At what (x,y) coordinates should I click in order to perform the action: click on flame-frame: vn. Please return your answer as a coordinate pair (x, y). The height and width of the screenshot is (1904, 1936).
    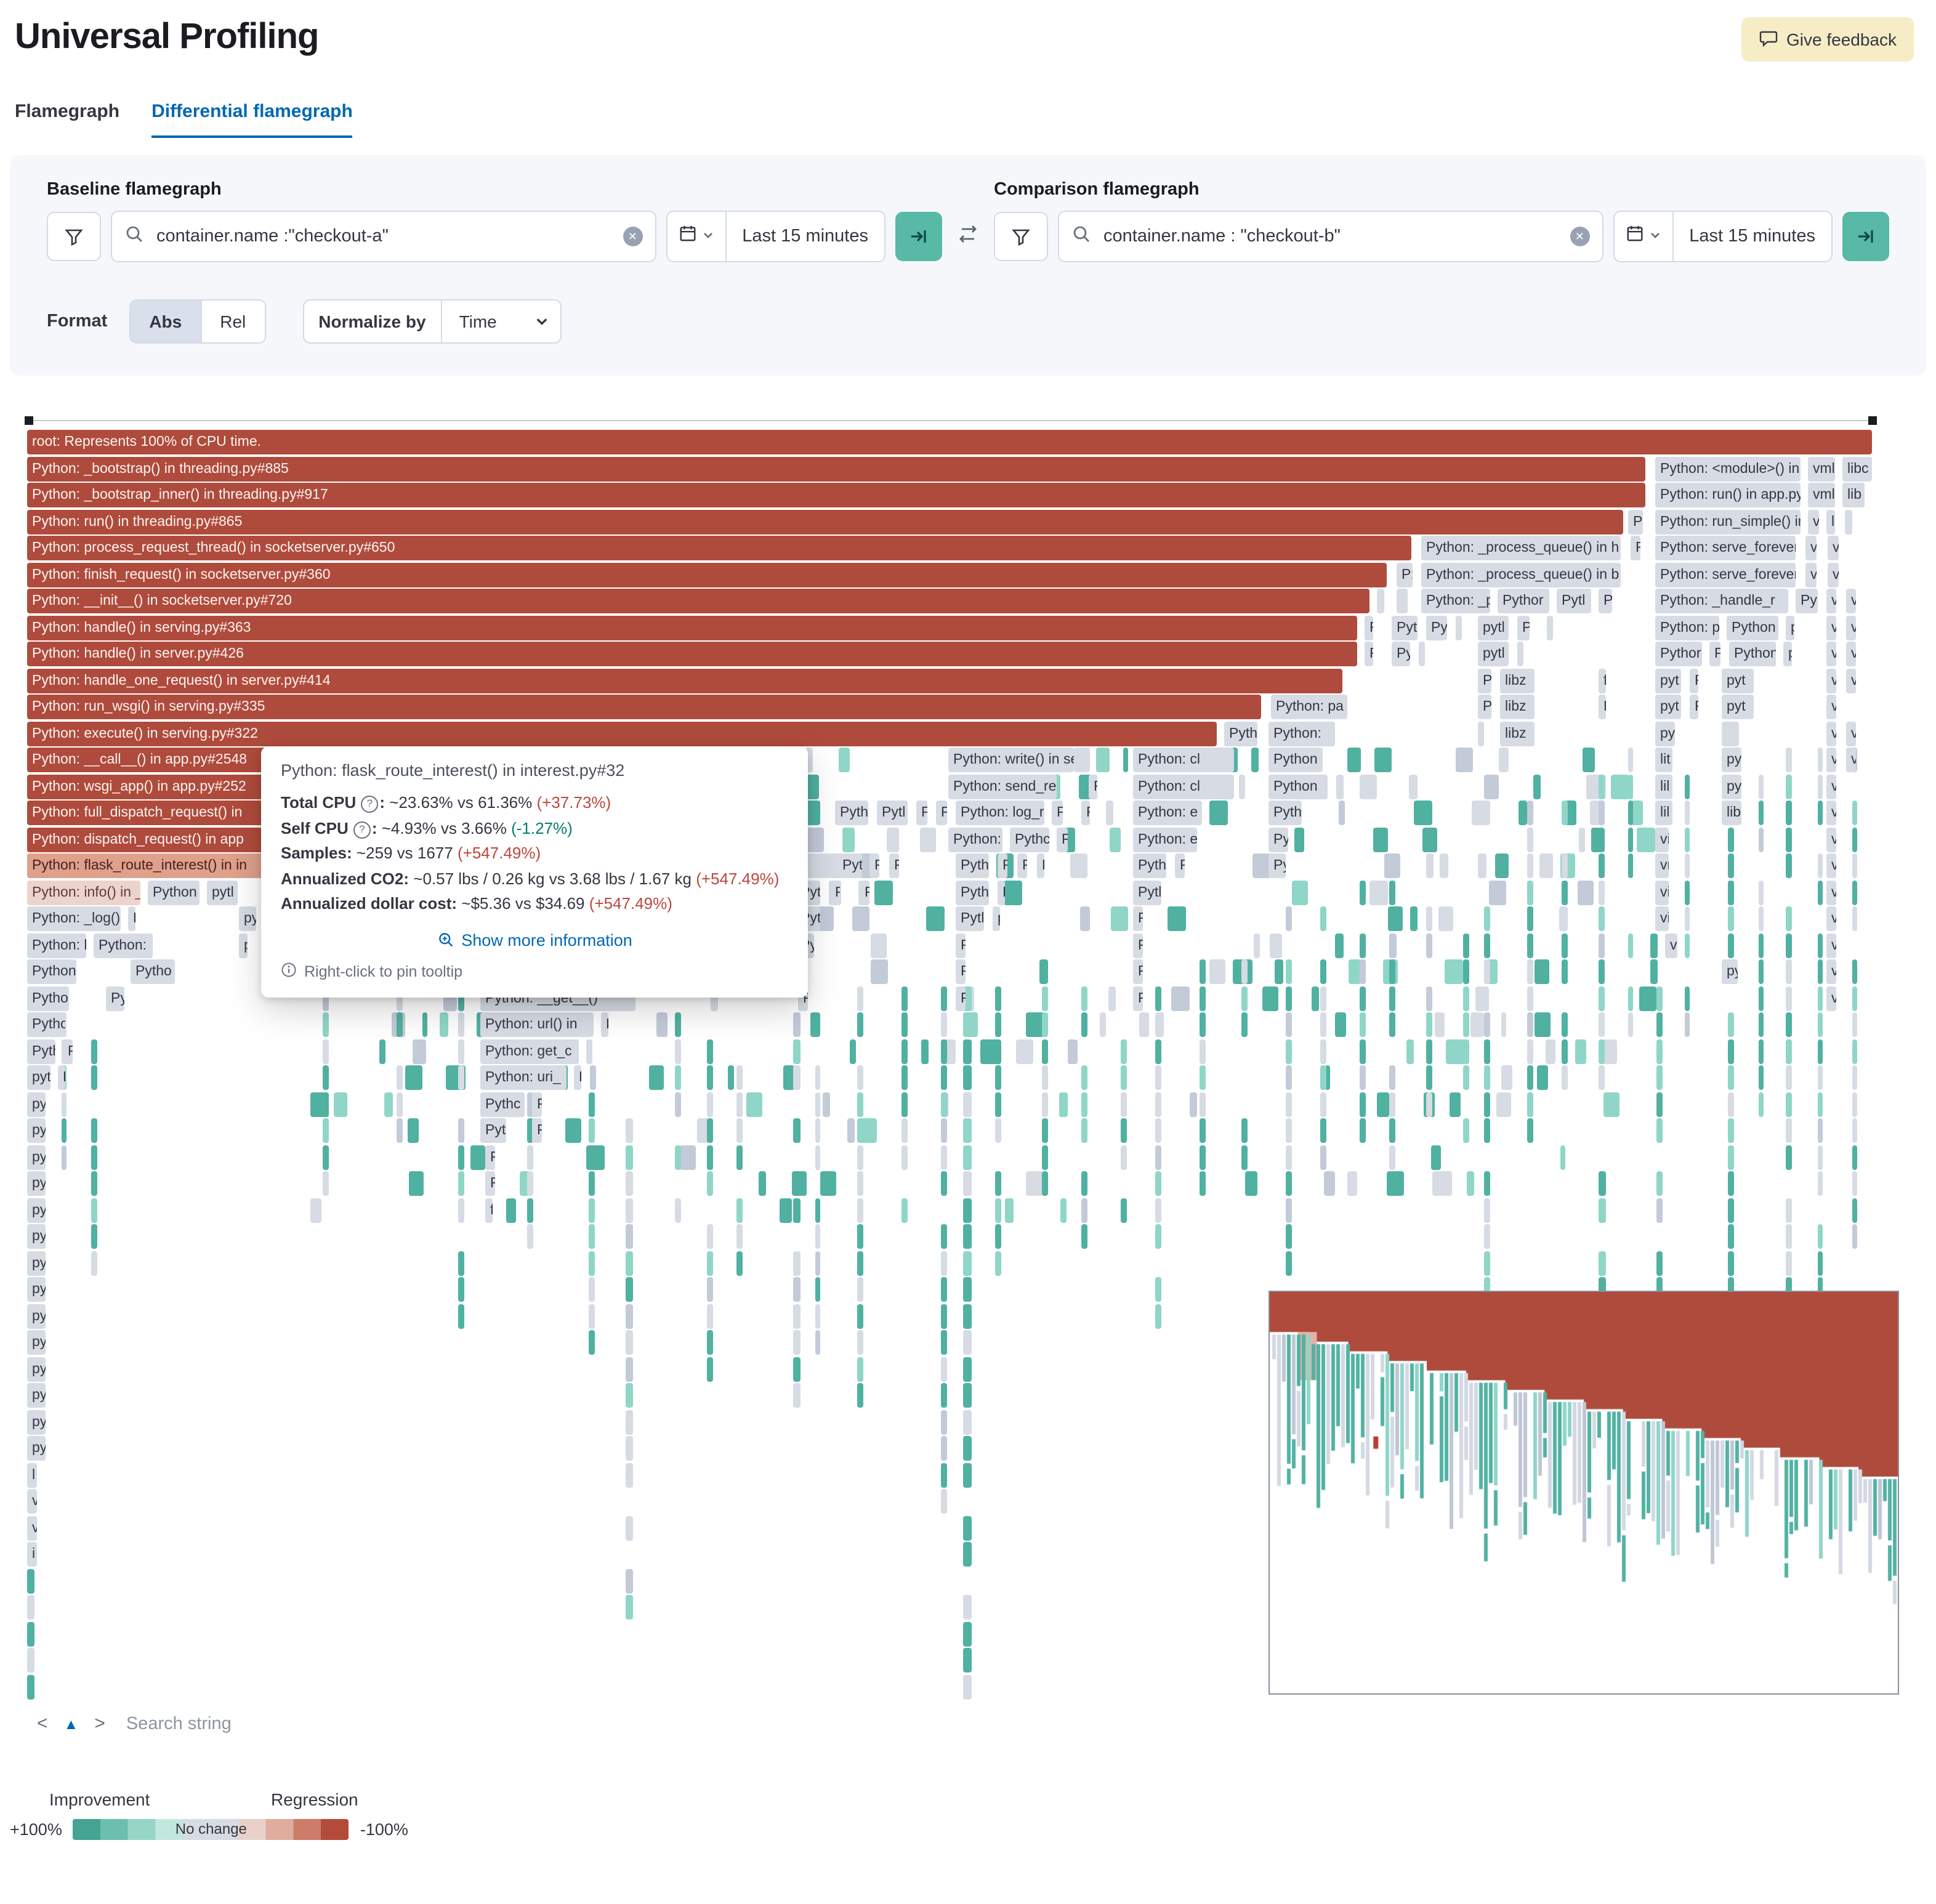
    Looking at the image, I should click on (1662, 865).